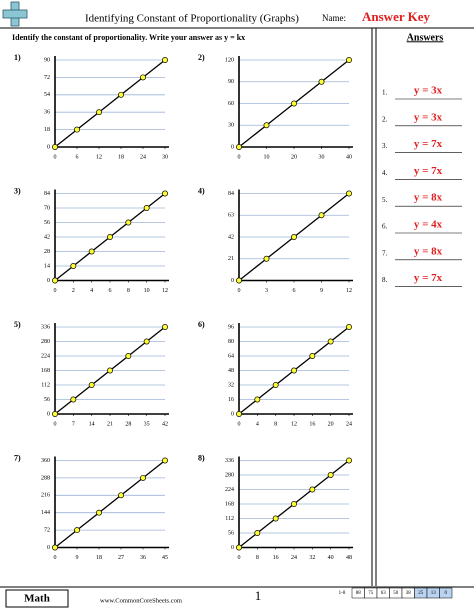 The width and height of the screenshot is (474, 613). What do you see at coordinates (110, 504) in the screenshot?
I see `data-line` at bounding box center [110, 504].